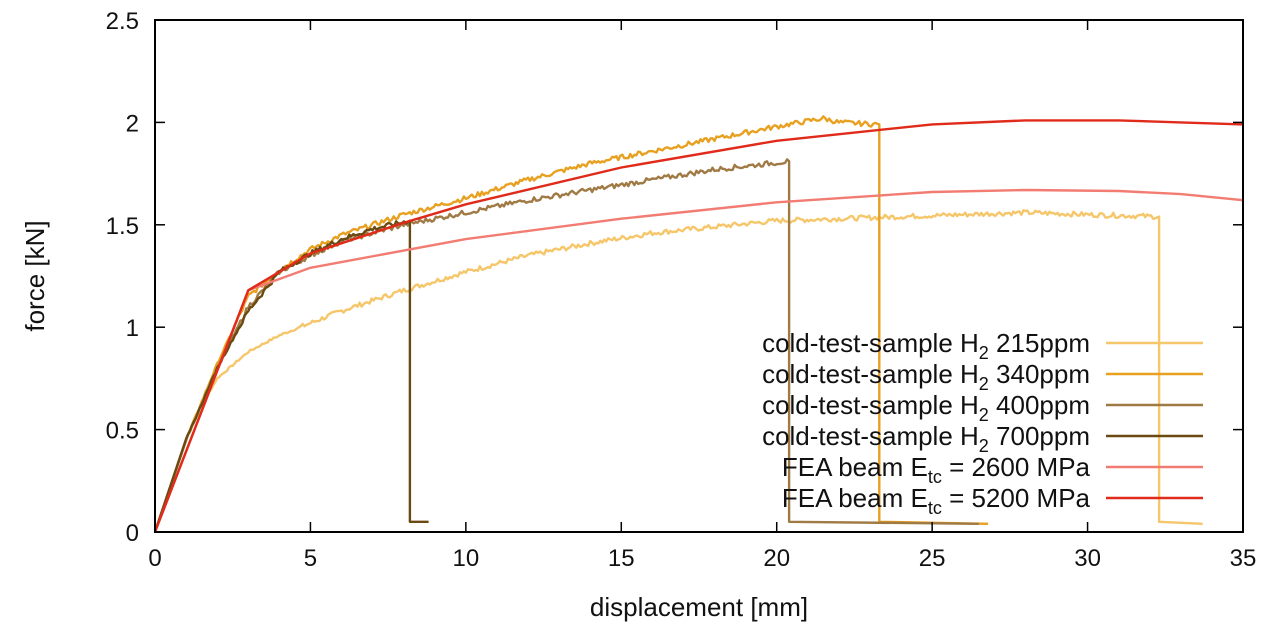  I want to click on x-tick-label: 0, so click(154, 558).